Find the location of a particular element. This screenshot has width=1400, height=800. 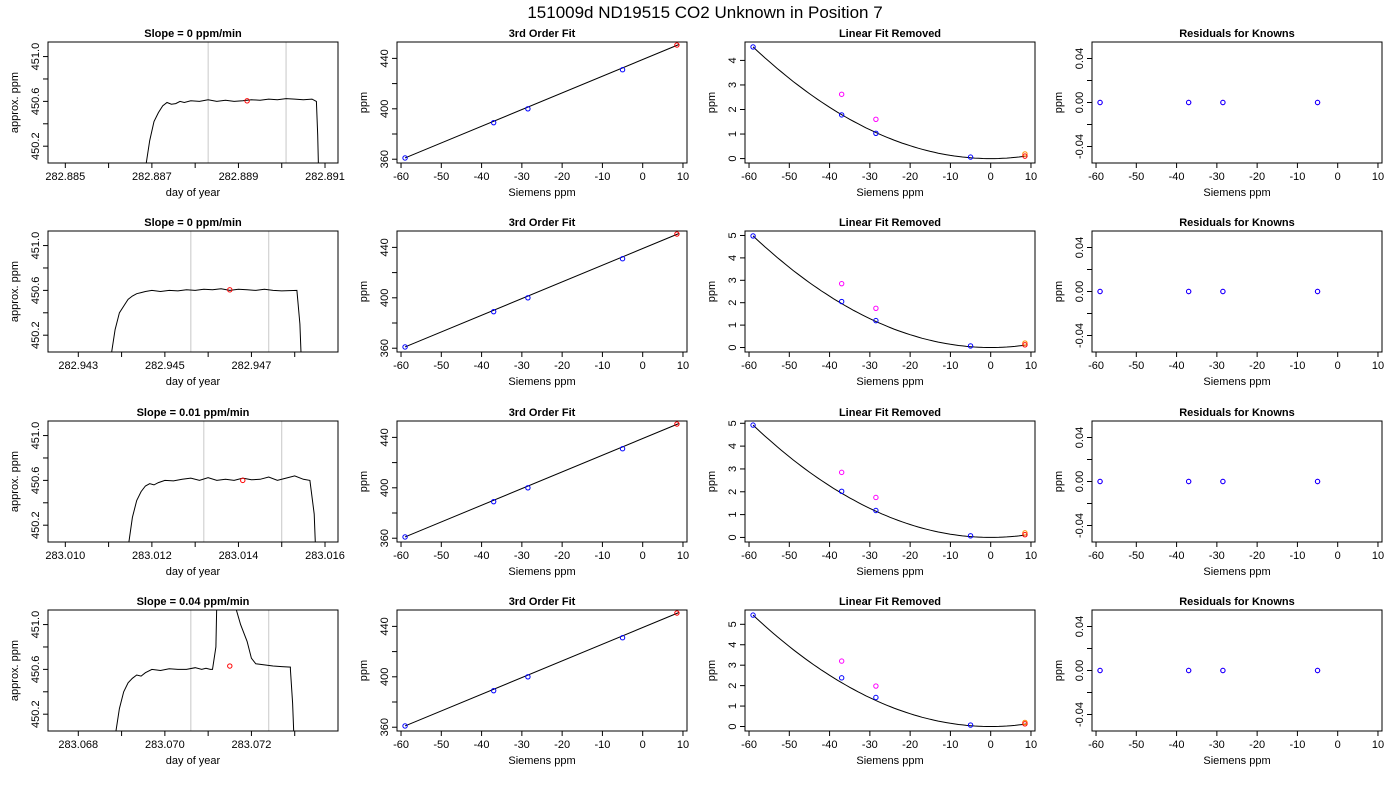

r2-linear-removed-known-point is located at coordinates (970, 346).